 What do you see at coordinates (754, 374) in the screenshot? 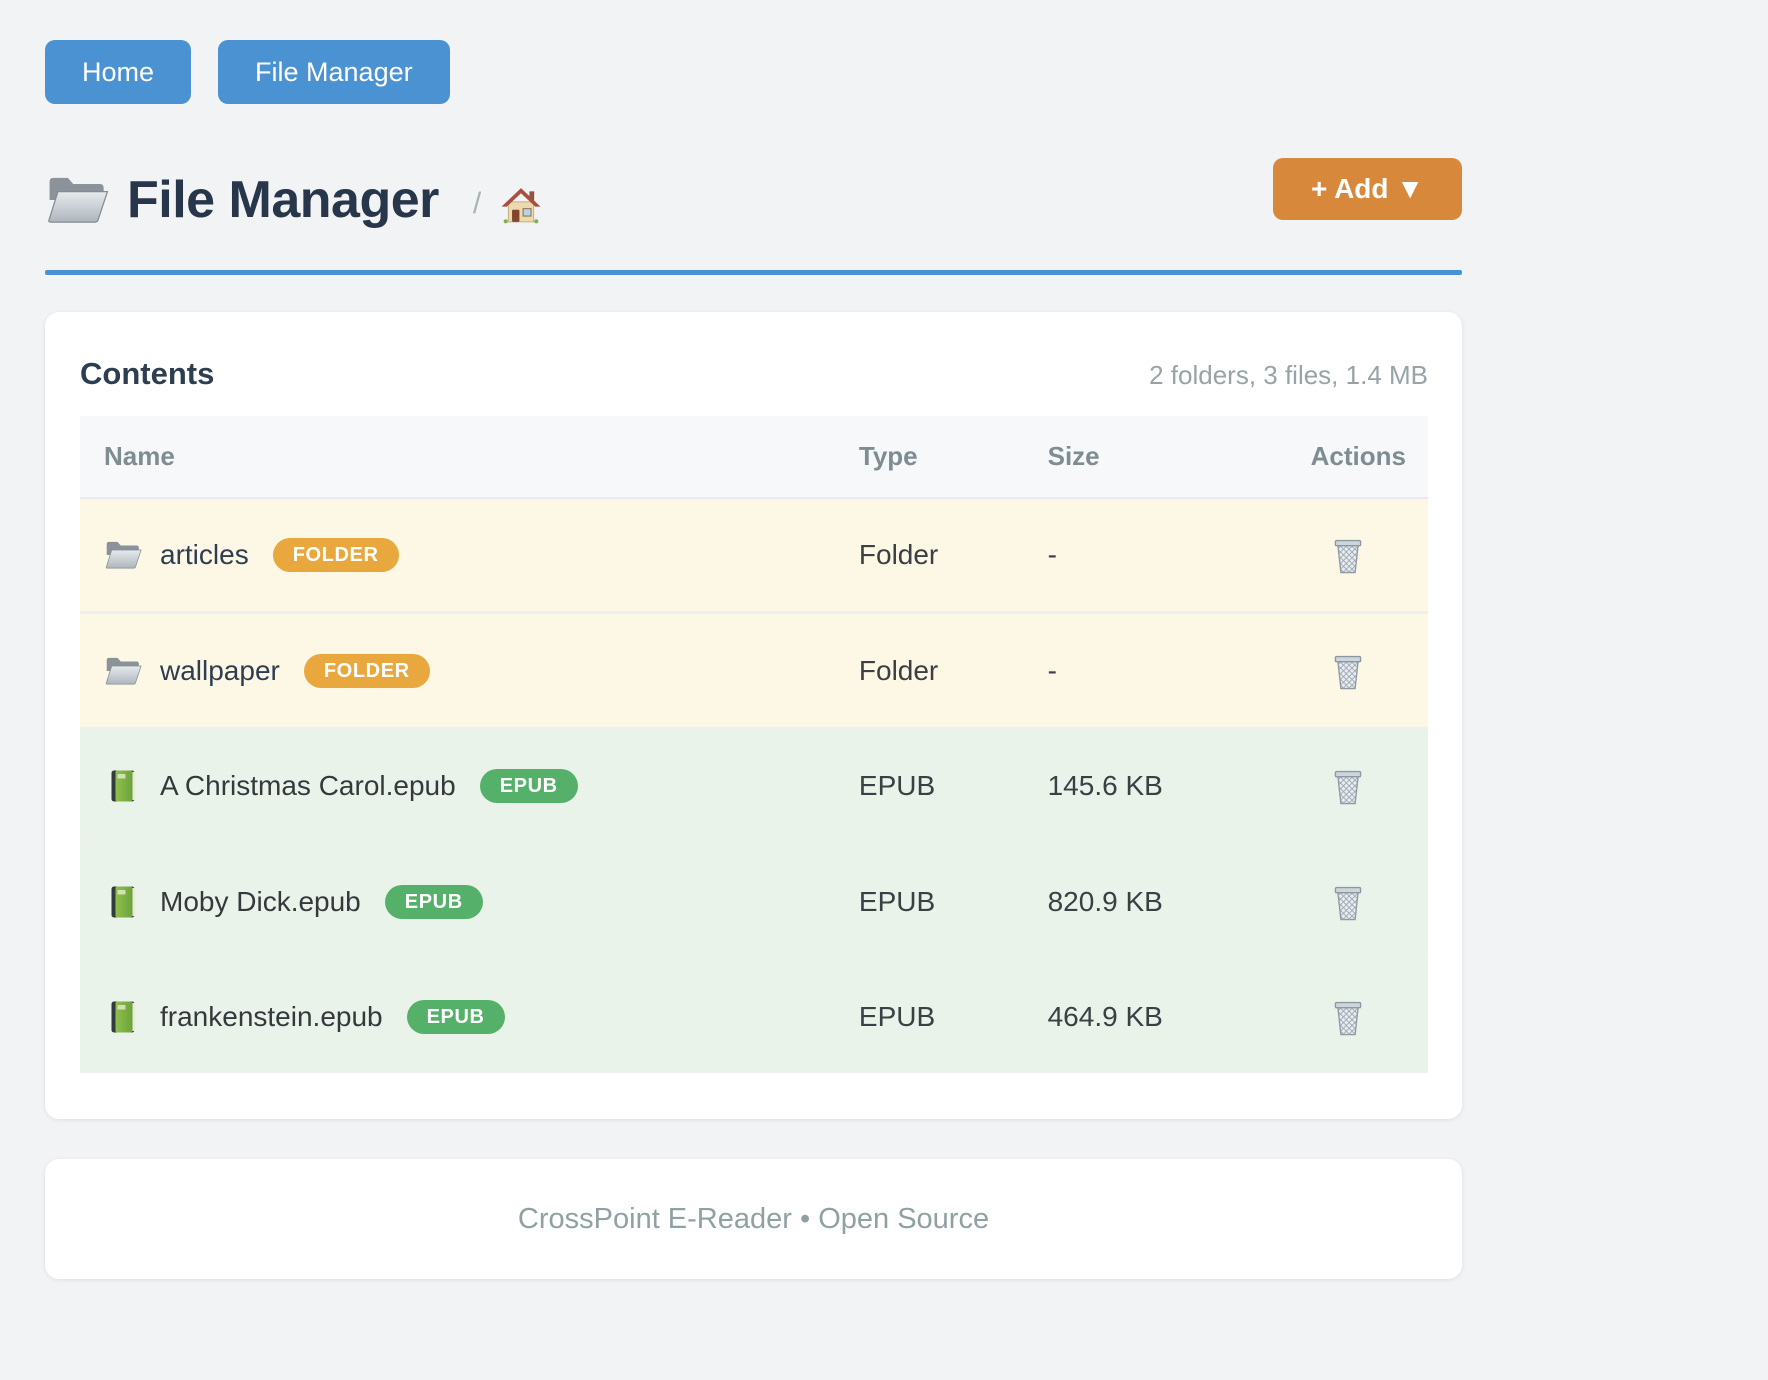
I see `contents-header: Contents 2 folders, 3 files, 1.4 MB` at bounding box center [754, 374].